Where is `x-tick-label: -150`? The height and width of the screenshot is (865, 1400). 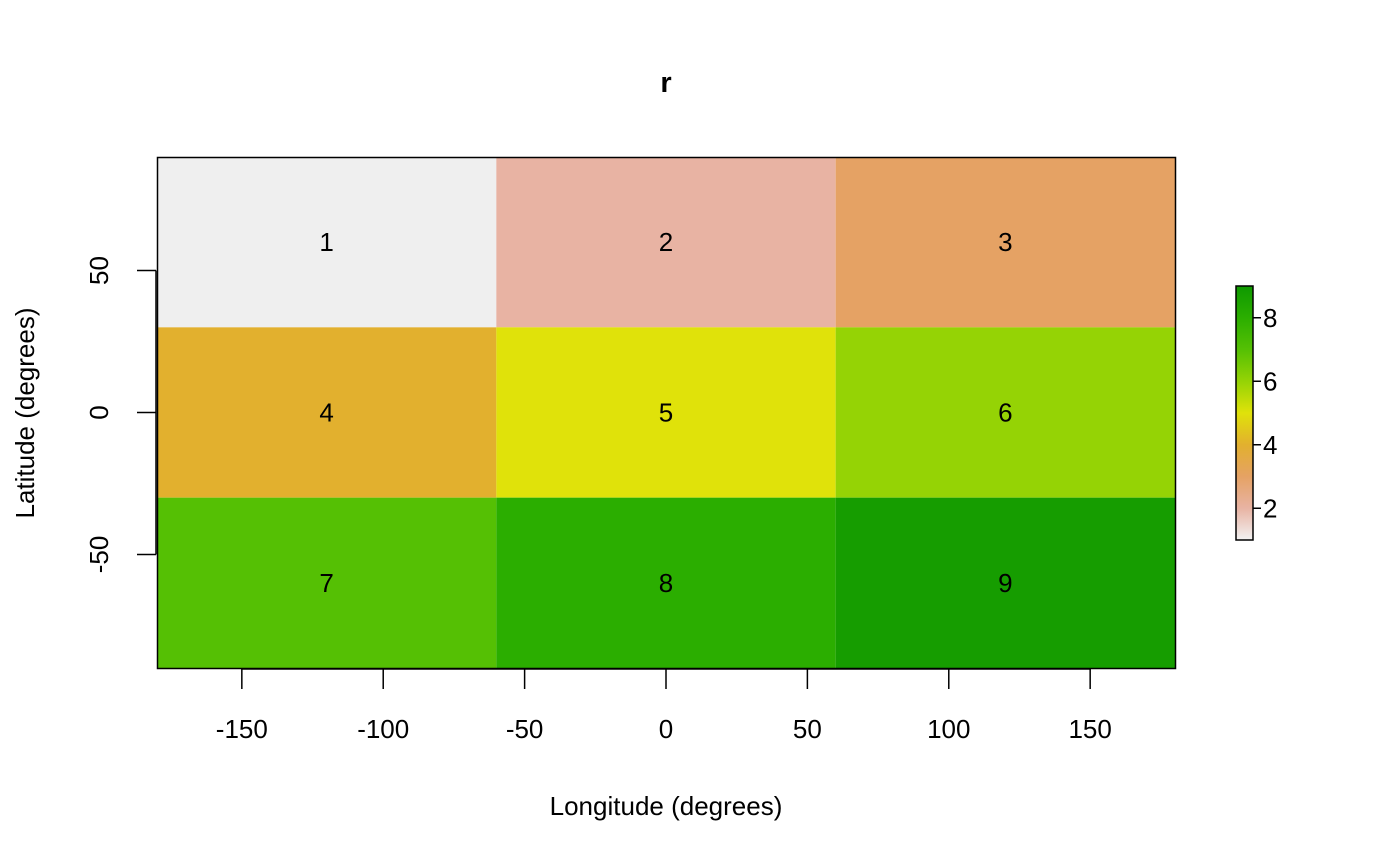
x-tick-label: -150 is located at coordinates (242, 729).